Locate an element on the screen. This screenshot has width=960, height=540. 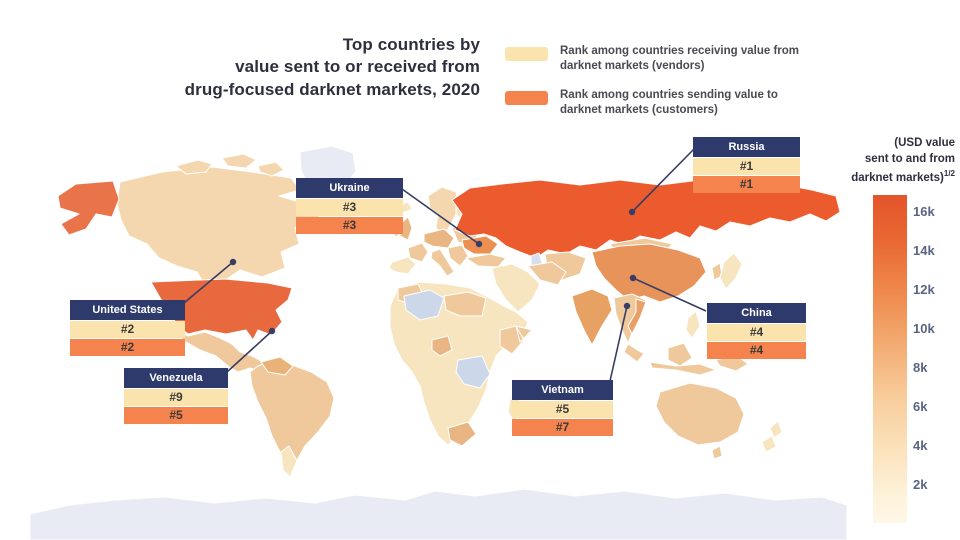
callout-ukraine-vendor-rank: #3 is located at coordinates (349, 207).